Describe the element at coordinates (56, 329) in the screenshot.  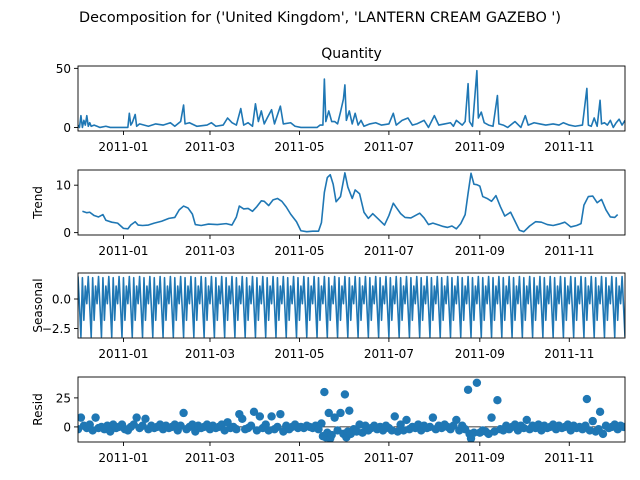
I see `y-tick-label: −2.5` at that location.